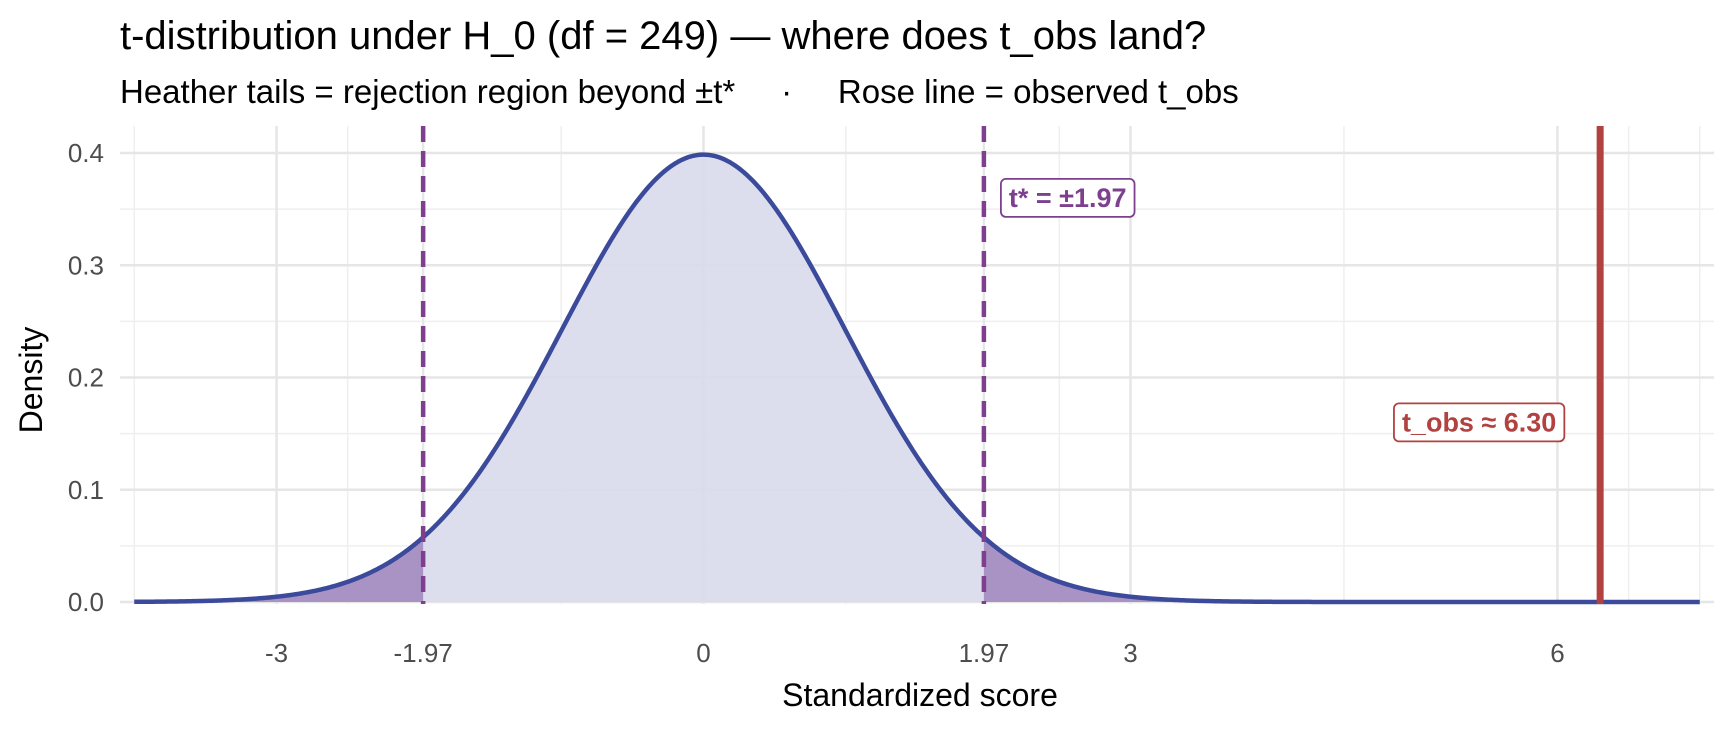 The image size is (1728, 729). What do you see at coordinates (86, 153) in the screenshot?
I see `y-tick-label: 0.4` at bounding box center [86, 153].